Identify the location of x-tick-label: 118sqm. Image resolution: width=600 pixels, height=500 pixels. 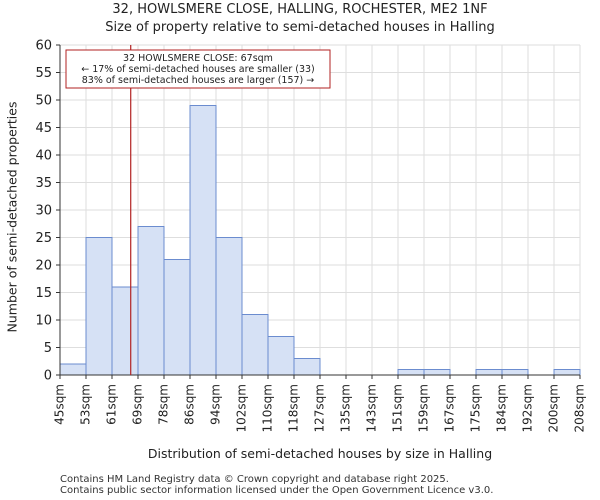
(294, 408).